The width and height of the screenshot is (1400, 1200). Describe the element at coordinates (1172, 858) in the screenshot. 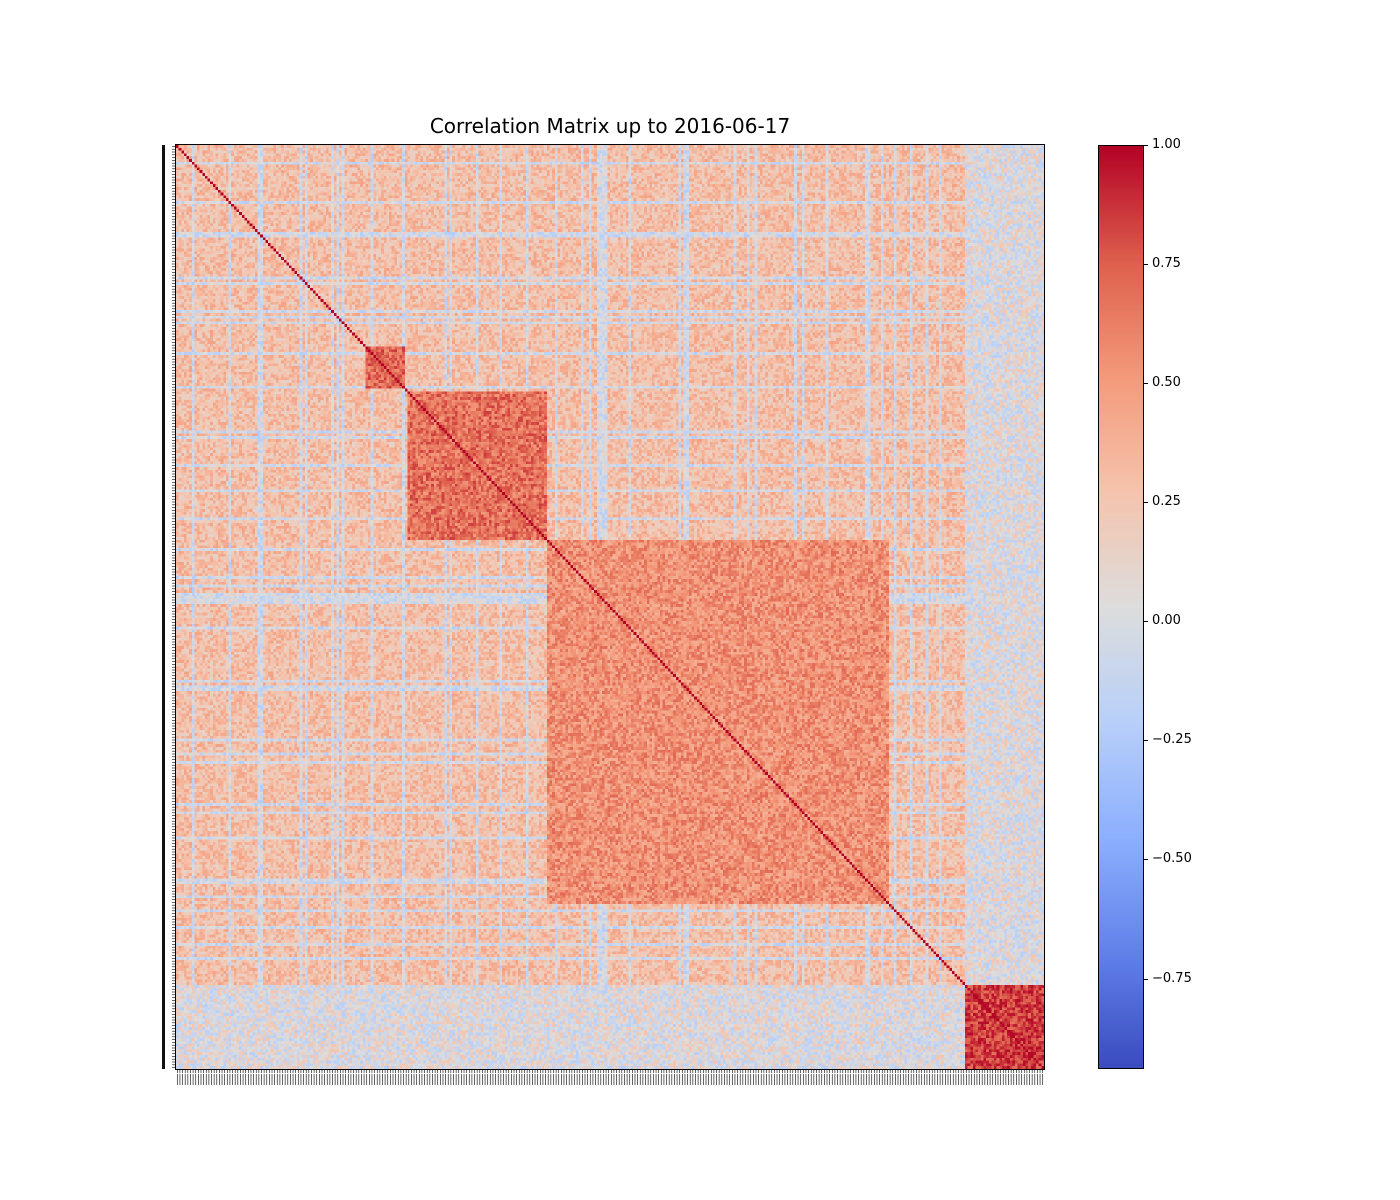

I see `colorbar-tick-label: −0.50` at that location.